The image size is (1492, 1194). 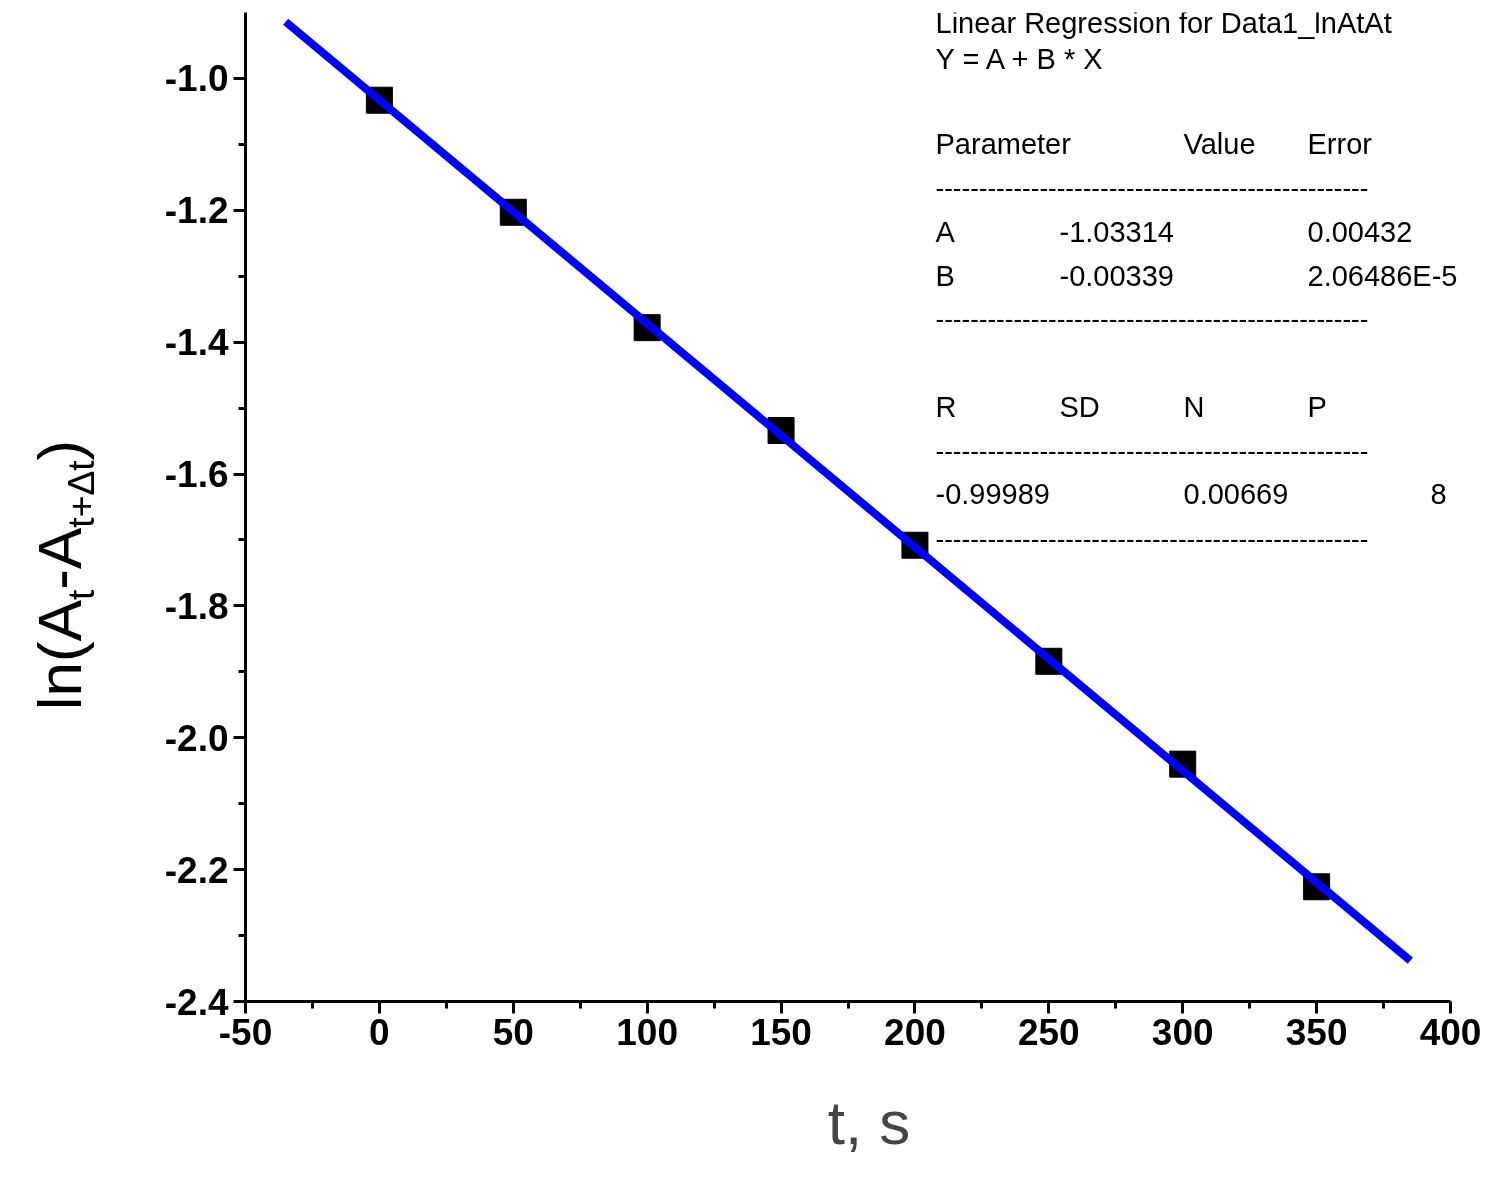 I want to click on annotation: 8, so click(x=1438, y=493).